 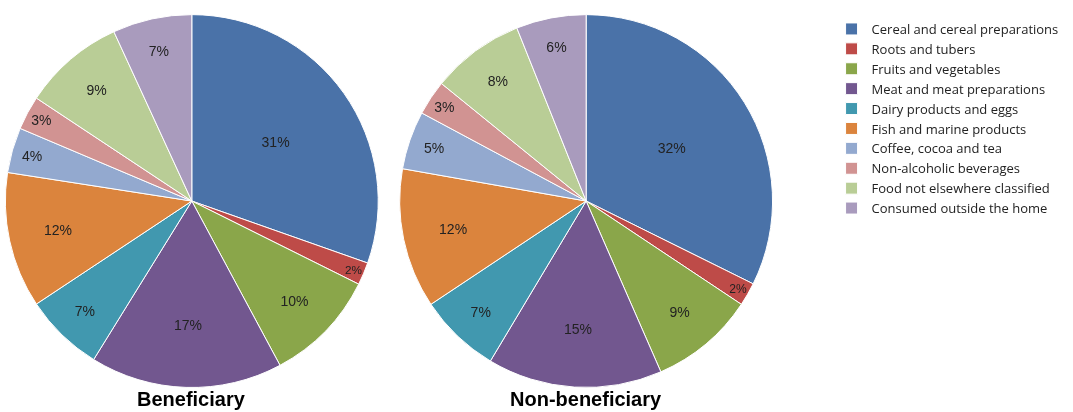 I want to click on slice-label: Non-beneficiary, so click(x=586, y=399).